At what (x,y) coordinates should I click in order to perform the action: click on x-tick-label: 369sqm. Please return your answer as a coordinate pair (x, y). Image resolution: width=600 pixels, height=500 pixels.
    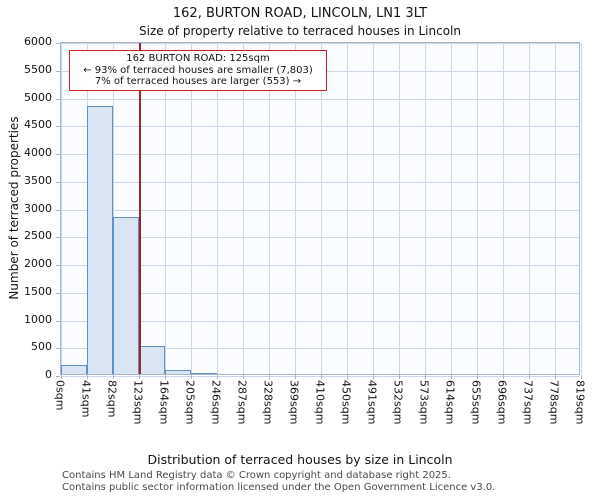
    Looking at the image, I should click on (294, 402).